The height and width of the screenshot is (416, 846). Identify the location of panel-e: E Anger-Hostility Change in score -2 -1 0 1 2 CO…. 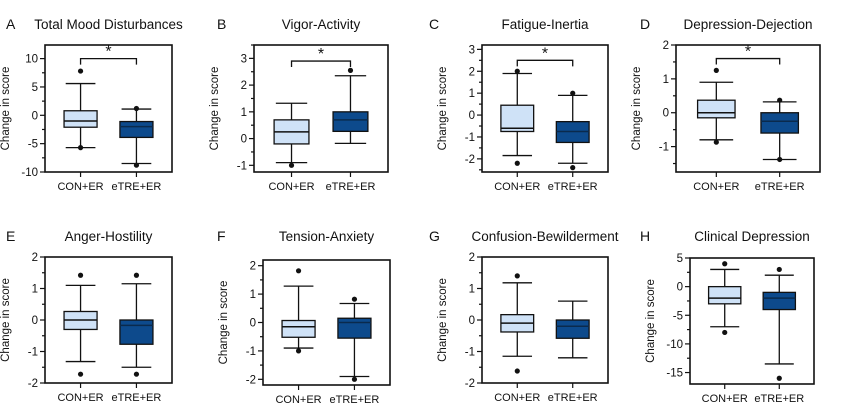
(86, 316).